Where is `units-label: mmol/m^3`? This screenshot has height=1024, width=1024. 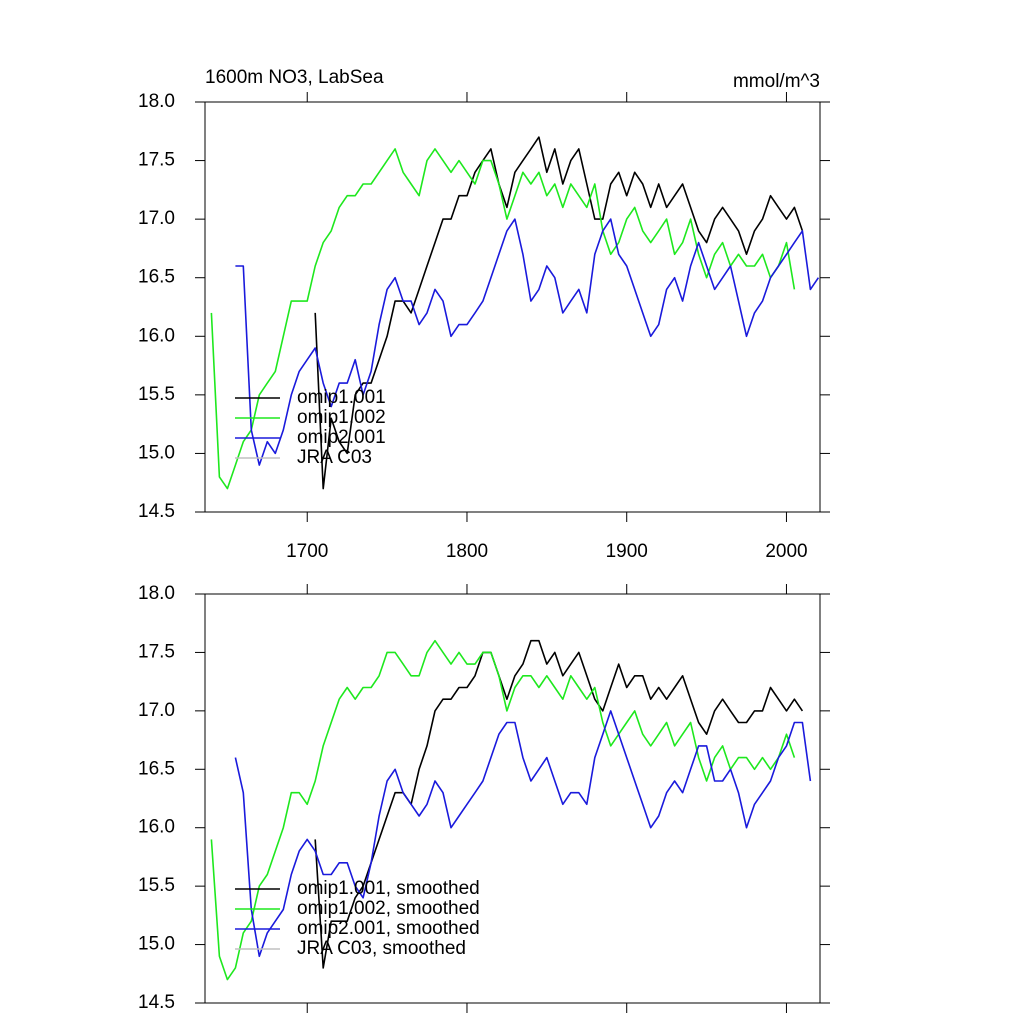
units-label: mmol/m^3 is located at coordinates (776, 81).